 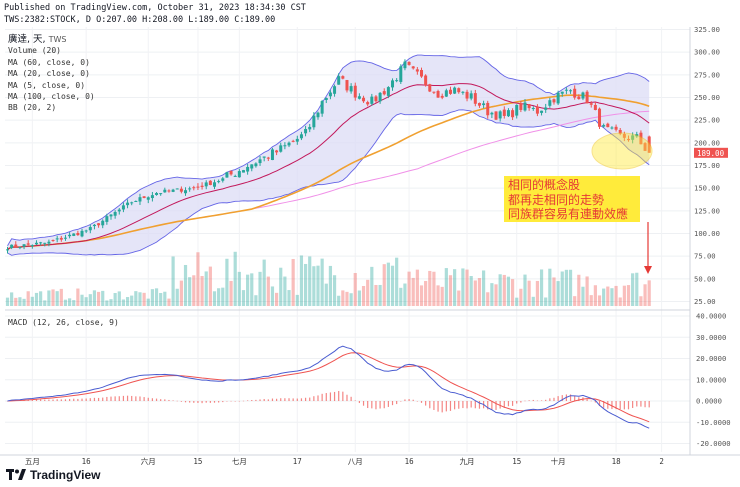 What do you see at coordinates (707, 97) in the screenshot?
I see `price-tick-label: 250.00` at bounding box center [707, 97].